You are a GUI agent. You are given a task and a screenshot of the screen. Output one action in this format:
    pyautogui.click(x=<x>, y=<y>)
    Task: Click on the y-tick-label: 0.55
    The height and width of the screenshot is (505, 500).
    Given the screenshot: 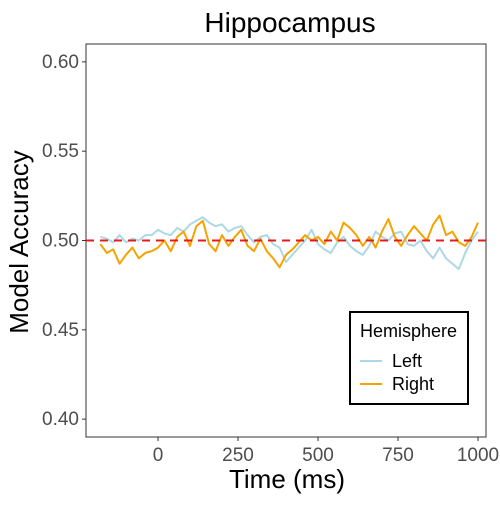 What is the action you would take?
    pyautogui.click(x=60, y=151)
    